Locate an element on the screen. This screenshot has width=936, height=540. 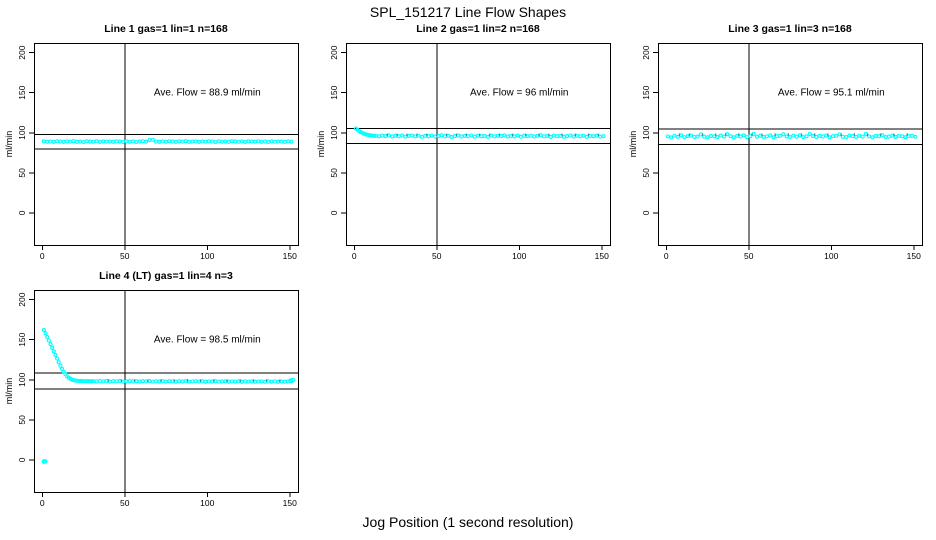
x-axis-label: Jog Position (1 second resolution) is located at coordinates (468, 522).